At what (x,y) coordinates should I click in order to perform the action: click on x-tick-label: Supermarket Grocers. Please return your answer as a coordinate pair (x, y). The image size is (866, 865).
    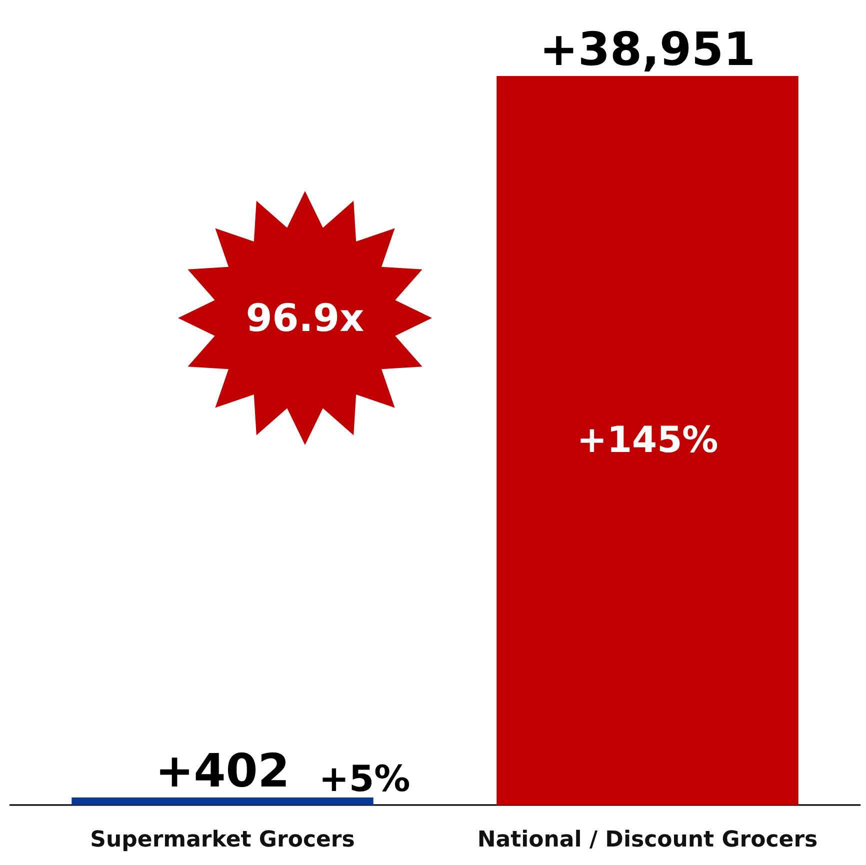
    Looking at the image, I should click on (222, 840).